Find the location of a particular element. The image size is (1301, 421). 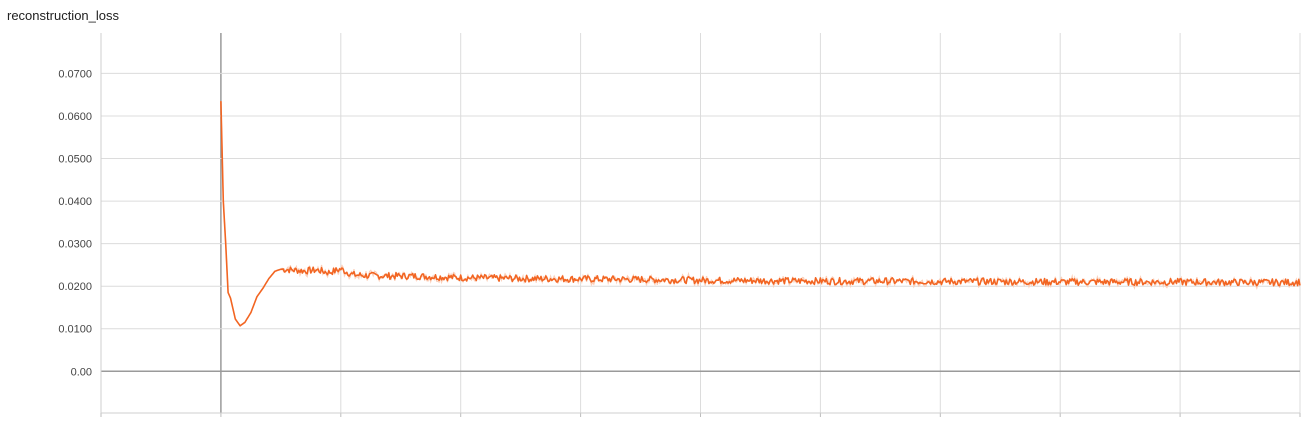

y-tick-label: 0.0700 is located at coordinates (75, 74).